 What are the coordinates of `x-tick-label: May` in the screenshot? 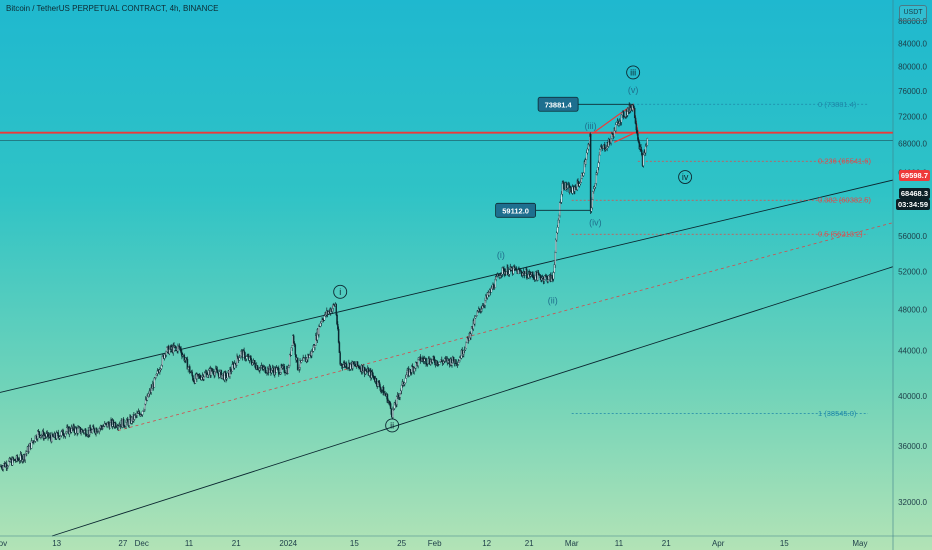 It's located at (859, 543).